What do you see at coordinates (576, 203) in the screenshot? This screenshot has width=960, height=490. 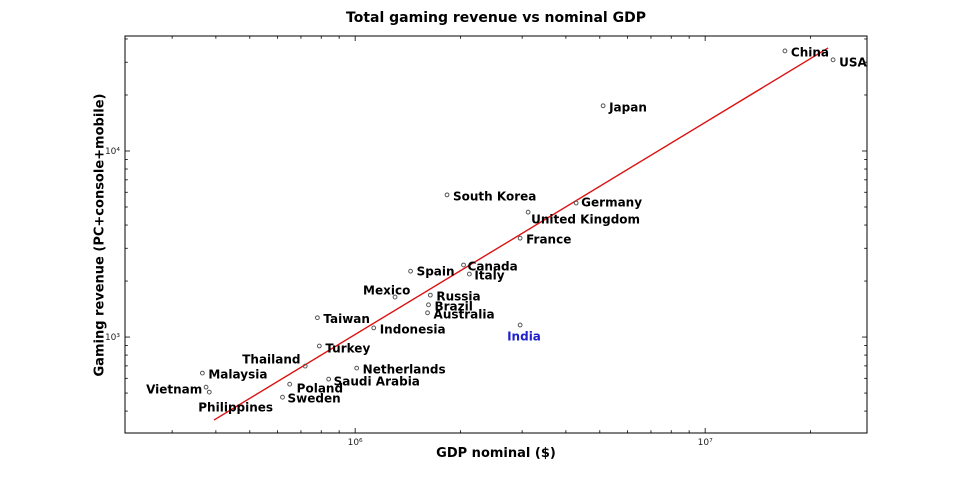 I see `data-point-germany` at bounding box center [576, 203].